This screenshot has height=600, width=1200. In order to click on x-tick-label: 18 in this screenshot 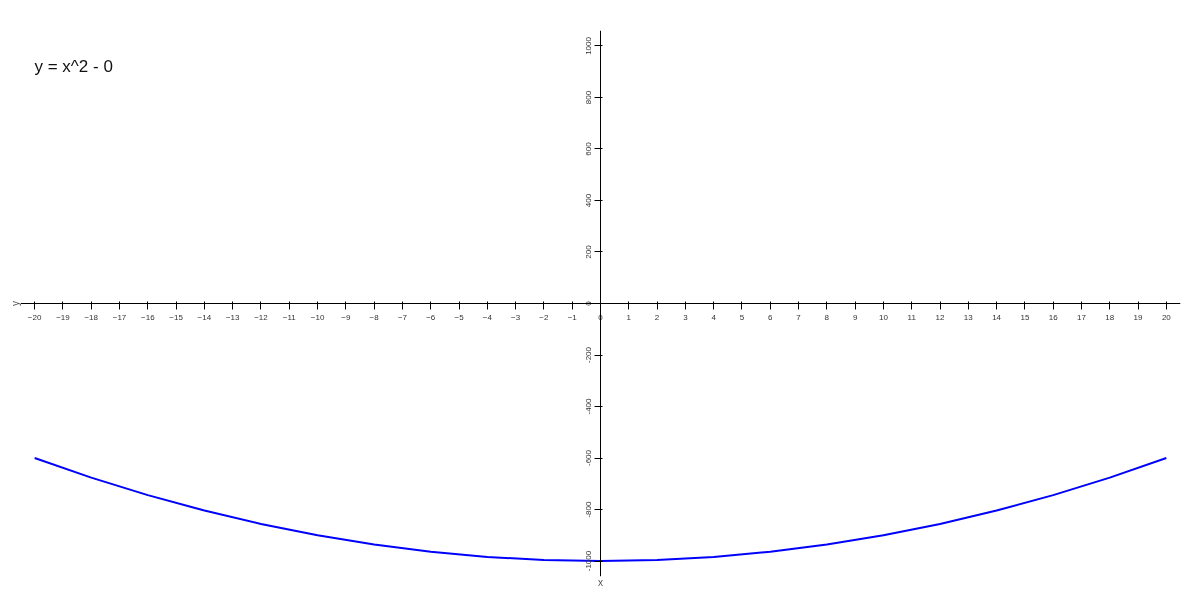, I will do `click(1110, 317)`.